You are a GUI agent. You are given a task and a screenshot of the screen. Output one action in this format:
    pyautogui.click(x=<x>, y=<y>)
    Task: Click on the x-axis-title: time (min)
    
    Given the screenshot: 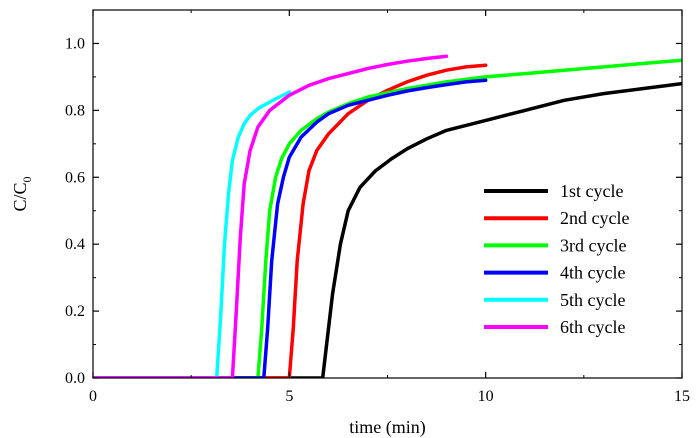 What is the action you would take?
    pyautogui.click(x=387, y=427)
    